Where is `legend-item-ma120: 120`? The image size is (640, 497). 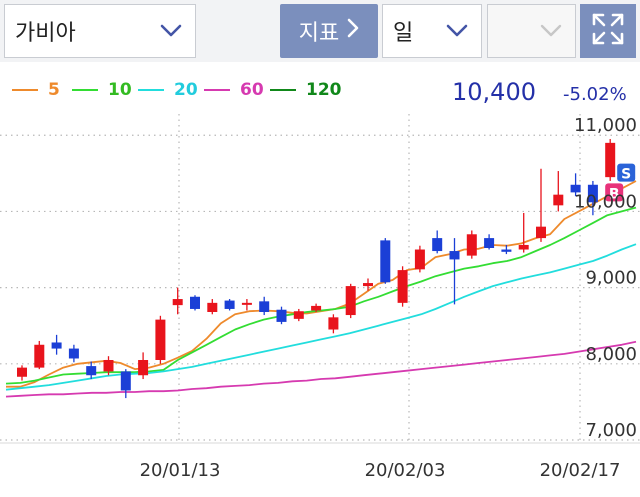
legend-item-ma120: 120 is located at coordinates (306, 90).